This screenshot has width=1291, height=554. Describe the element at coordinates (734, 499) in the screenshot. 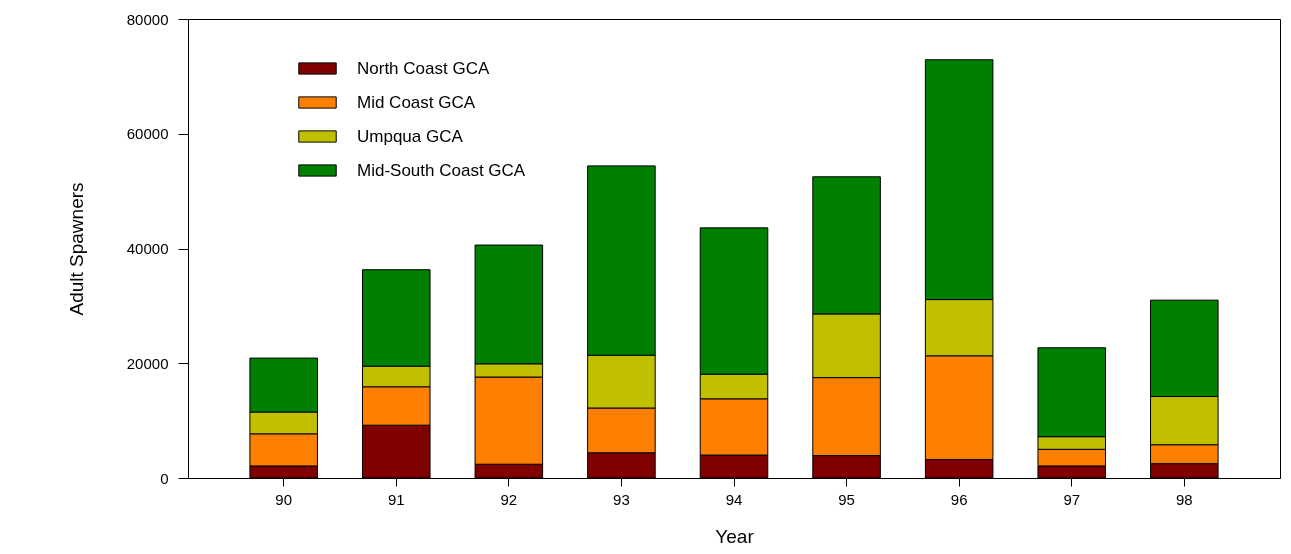

I see `x-tick-label: 94` at that location.